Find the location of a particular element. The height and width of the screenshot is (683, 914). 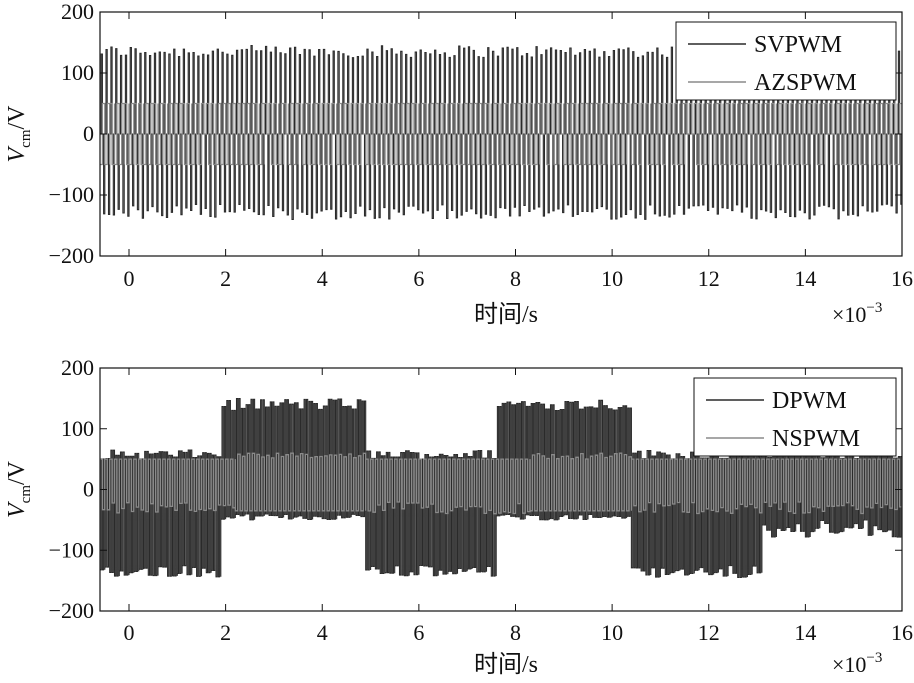

legend: SVPWM AZSPWM is located at coordinates (786, 61).